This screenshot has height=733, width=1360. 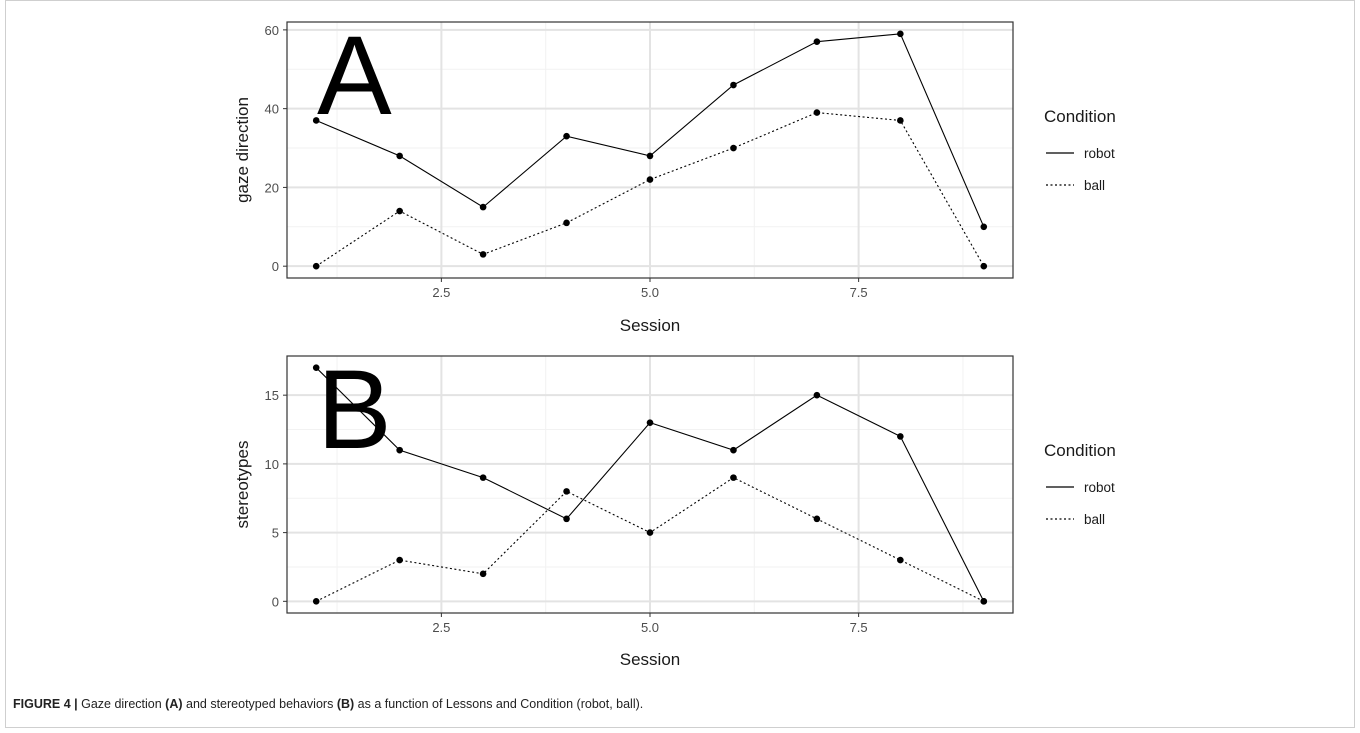 What do you see at coordinates (272, 30) in the screenshot?
I see `y-tick-label: 60` at bounding box center [272, 30].